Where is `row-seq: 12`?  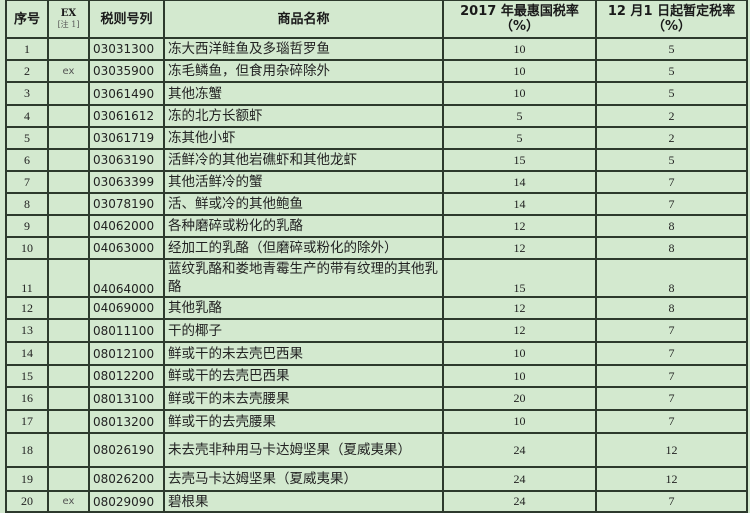 row-seq: 12 is located at coordinates (27, 308).